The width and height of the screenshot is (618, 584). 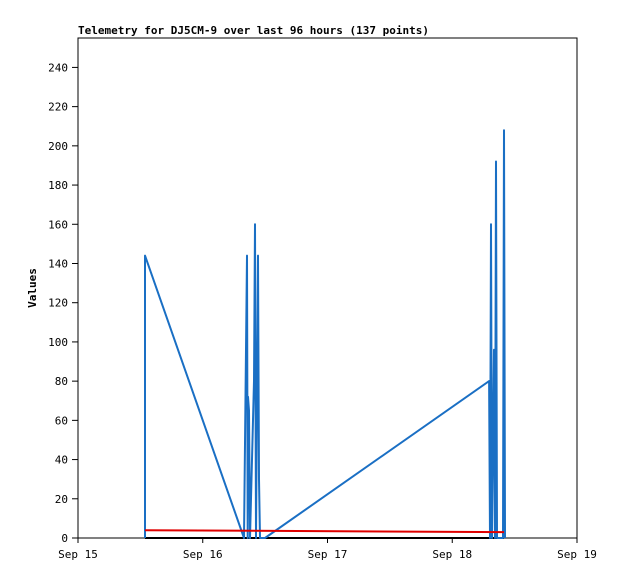 I want to click on y-tick-label: 40, so click(x=61, y=460).